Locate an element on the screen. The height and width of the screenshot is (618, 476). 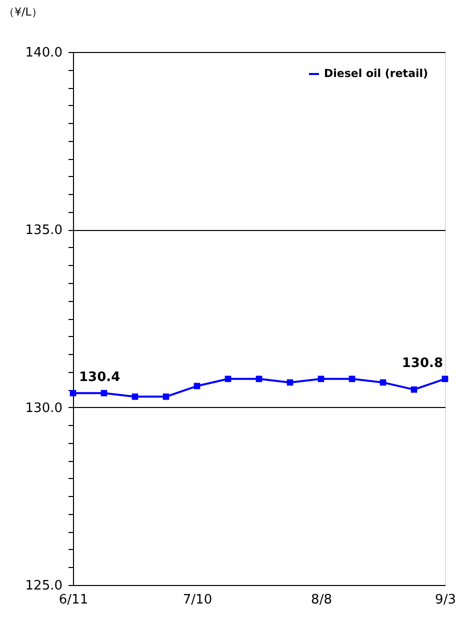
x-tick-label: 6/11 is located at coordinates (73, 600).